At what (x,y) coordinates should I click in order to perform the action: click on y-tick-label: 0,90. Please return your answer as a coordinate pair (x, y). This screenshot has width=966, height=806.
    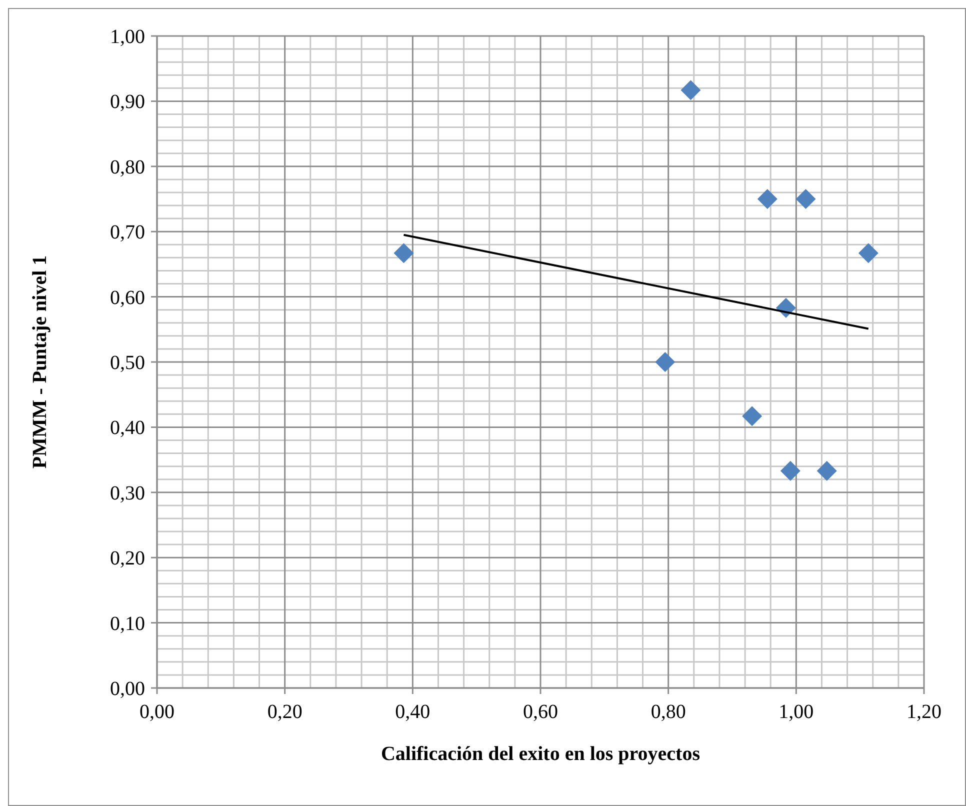
    Looking at the image, I should click on (127, 102).